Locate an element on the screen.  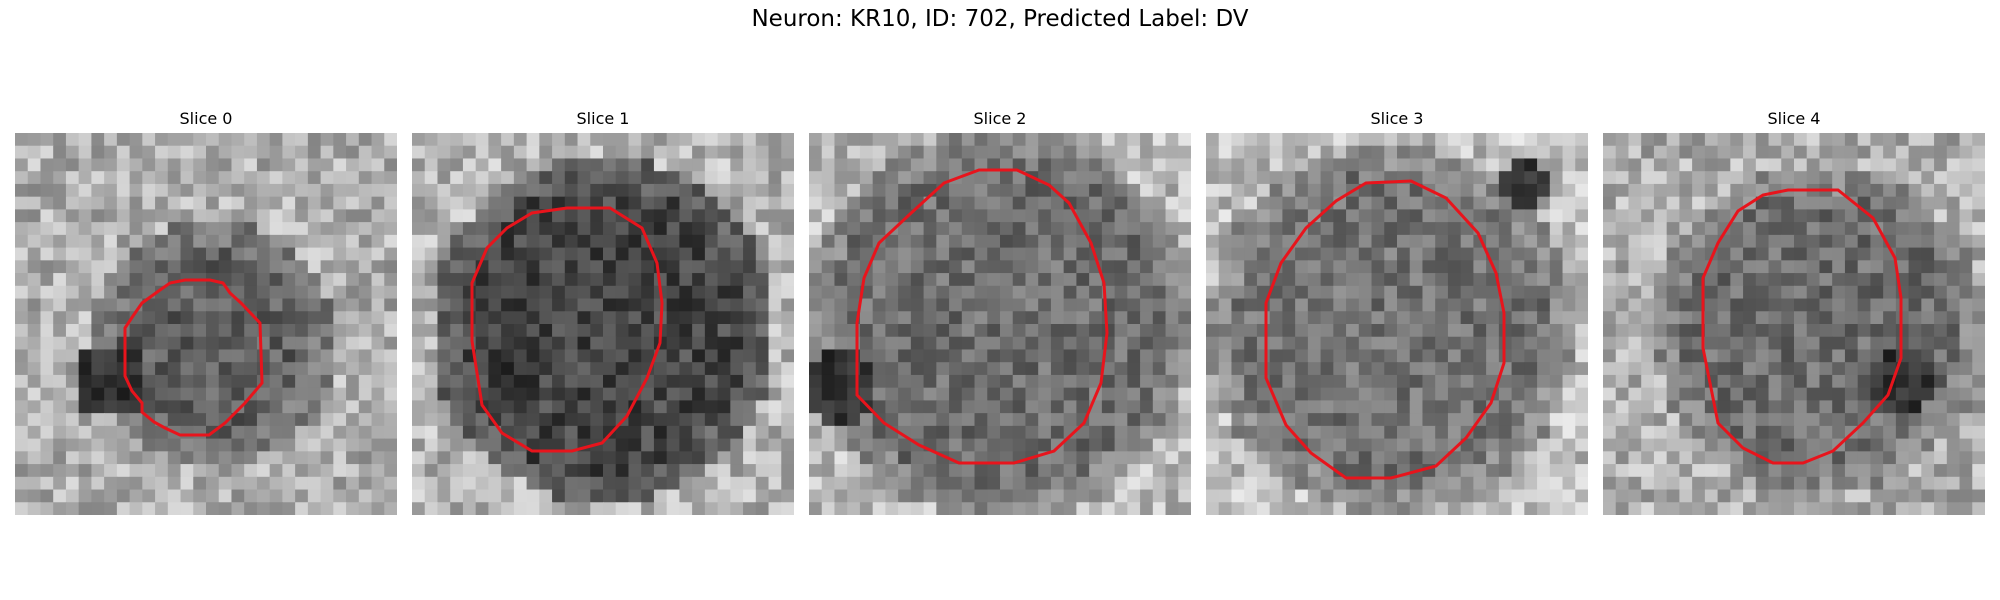
slice-panel-0: Slice 0 is located at coordinates (206, 311).